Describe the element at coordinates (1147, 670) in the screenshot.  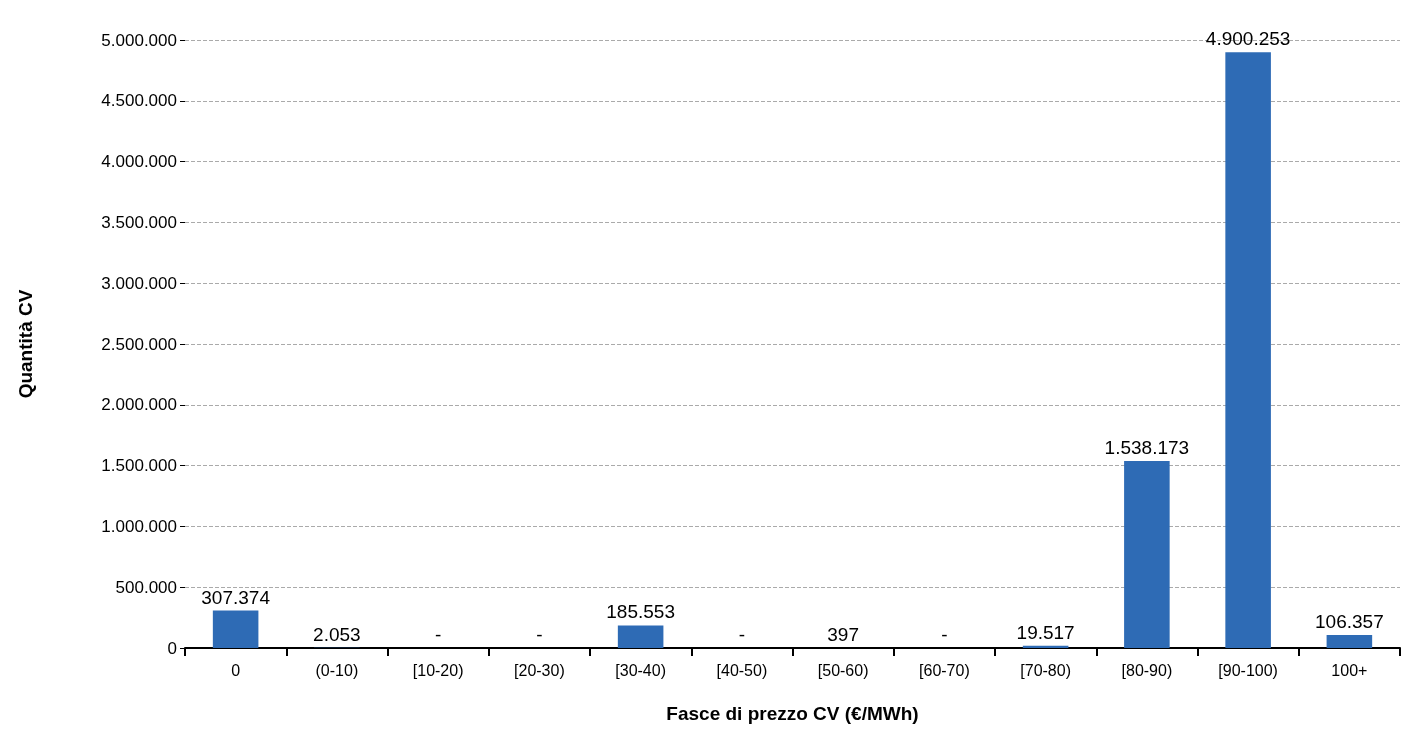
I see `x-tick-label: [80-90)` at that location.